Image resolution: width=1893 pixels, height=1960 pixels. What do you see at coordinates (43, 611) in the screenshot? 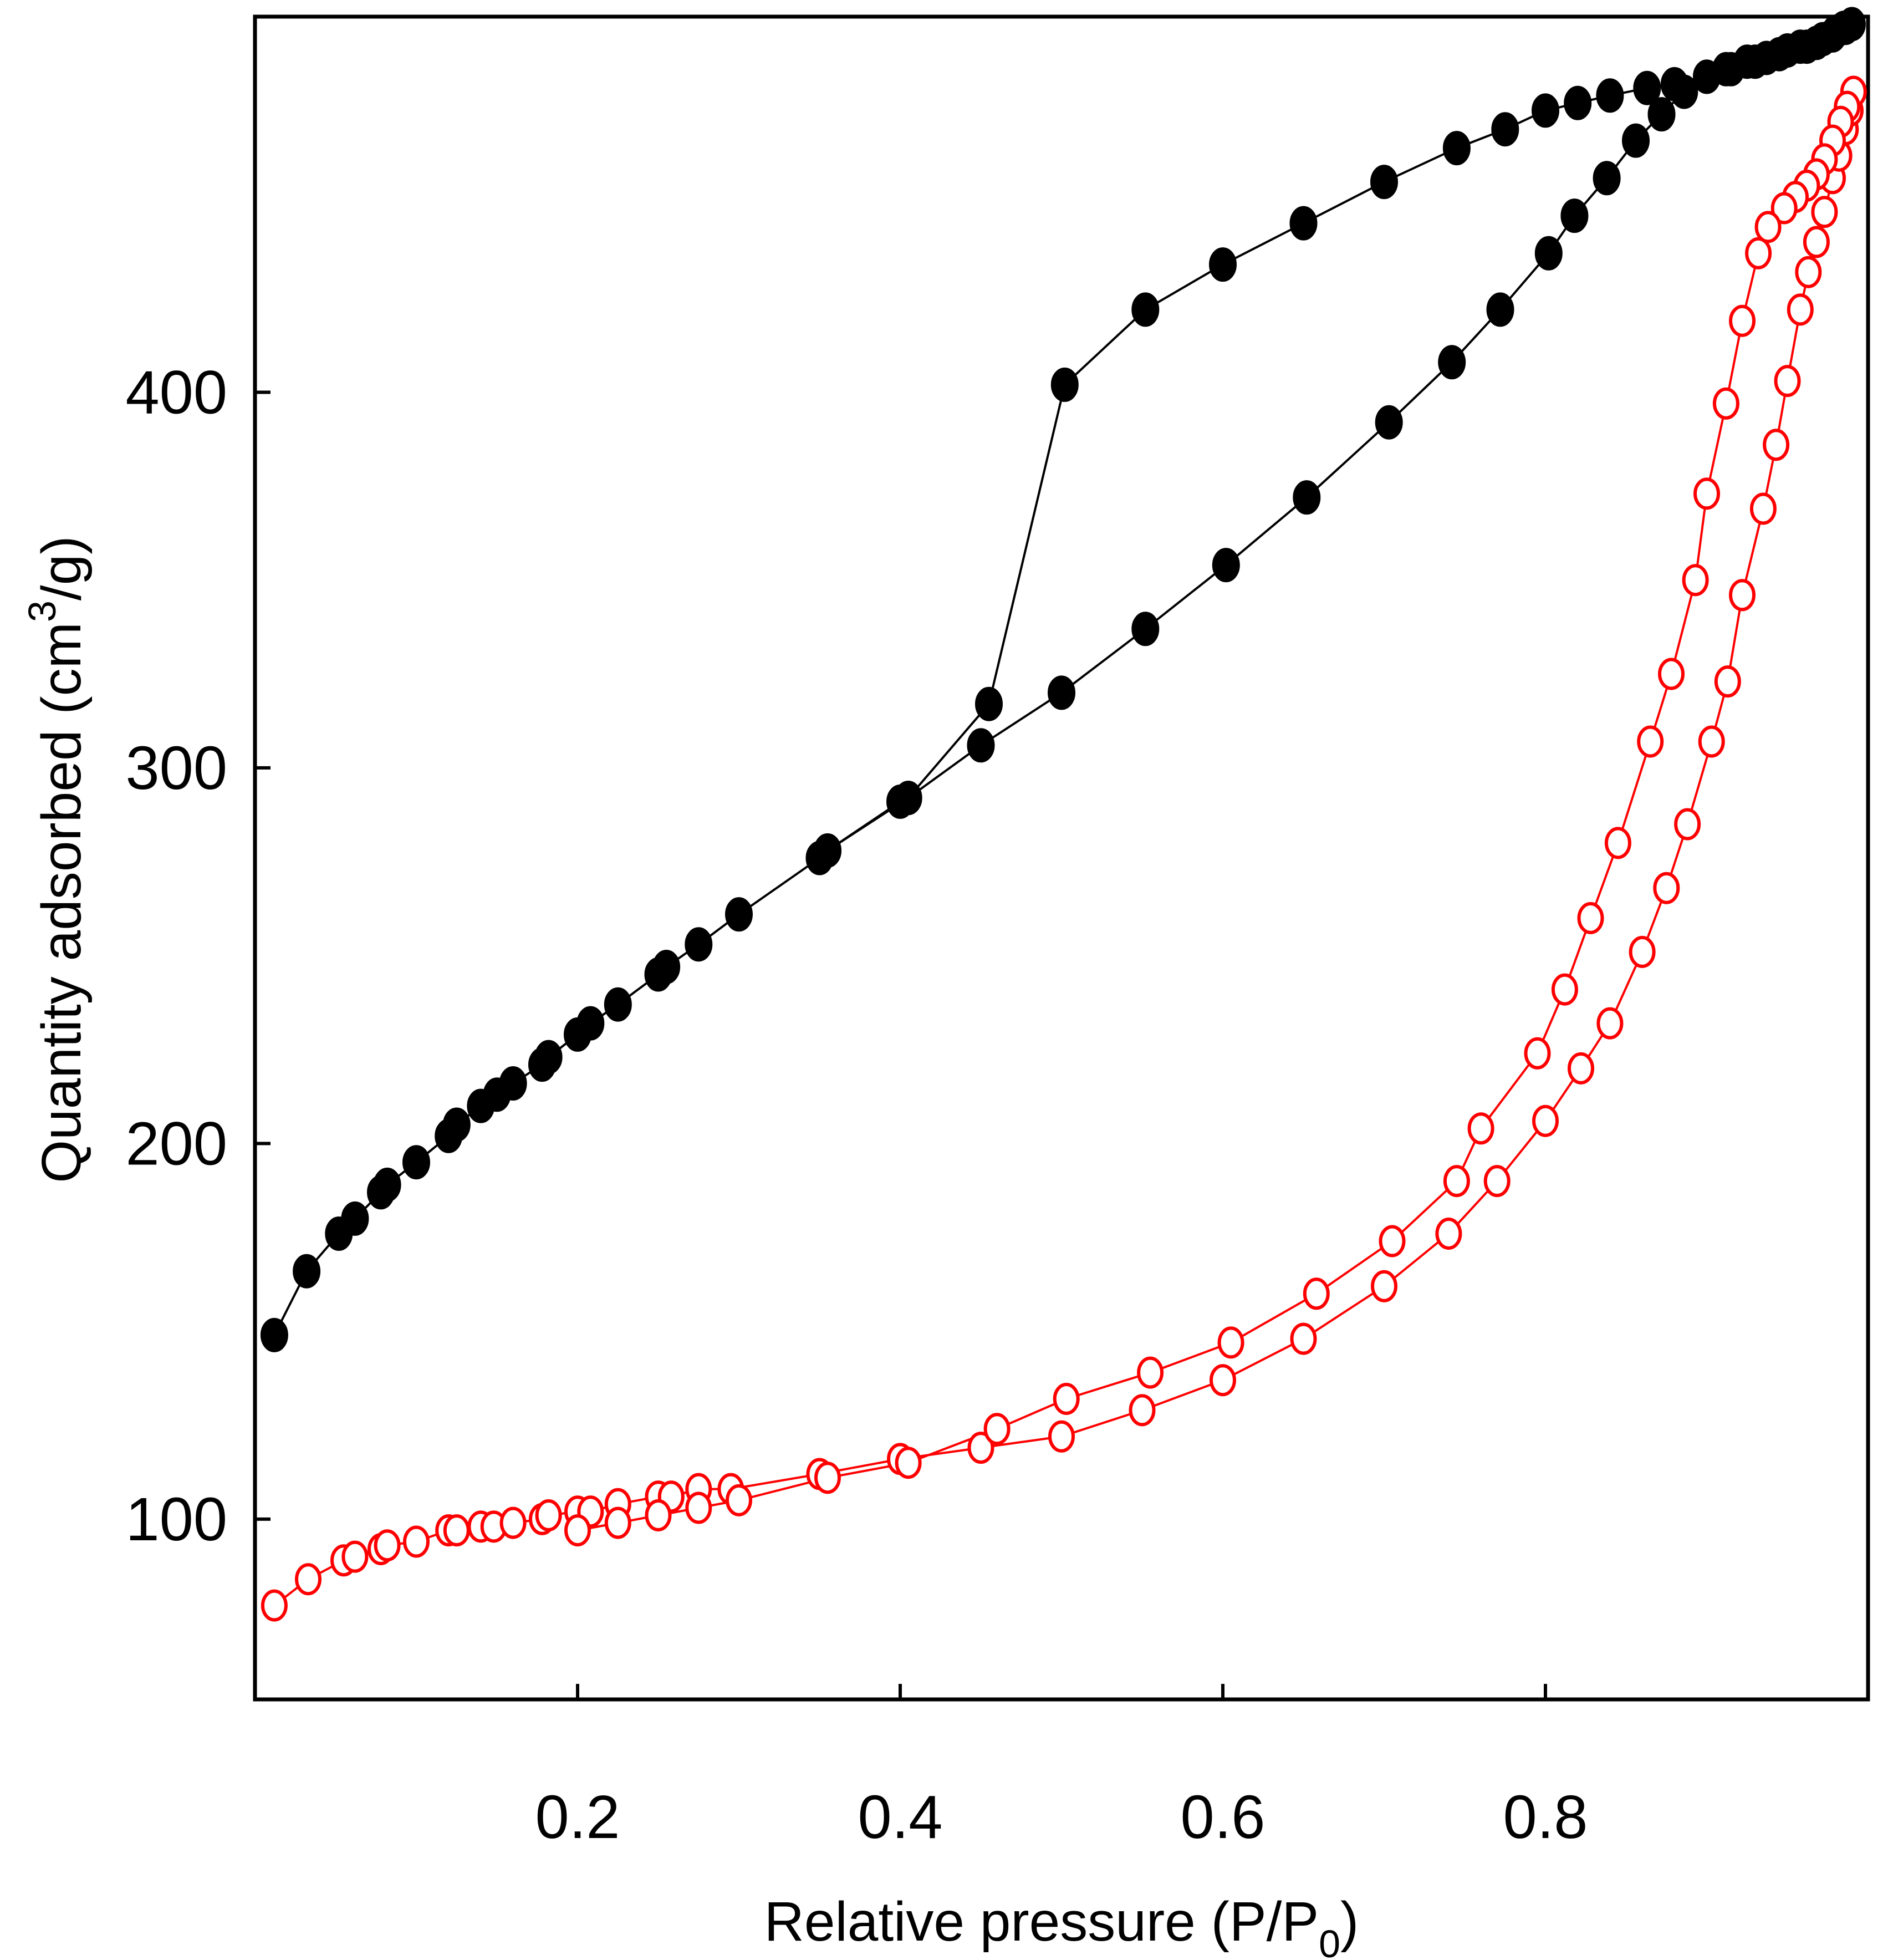
I see `y-axis-title-superscript: 3` at bounding box center [43, 611].